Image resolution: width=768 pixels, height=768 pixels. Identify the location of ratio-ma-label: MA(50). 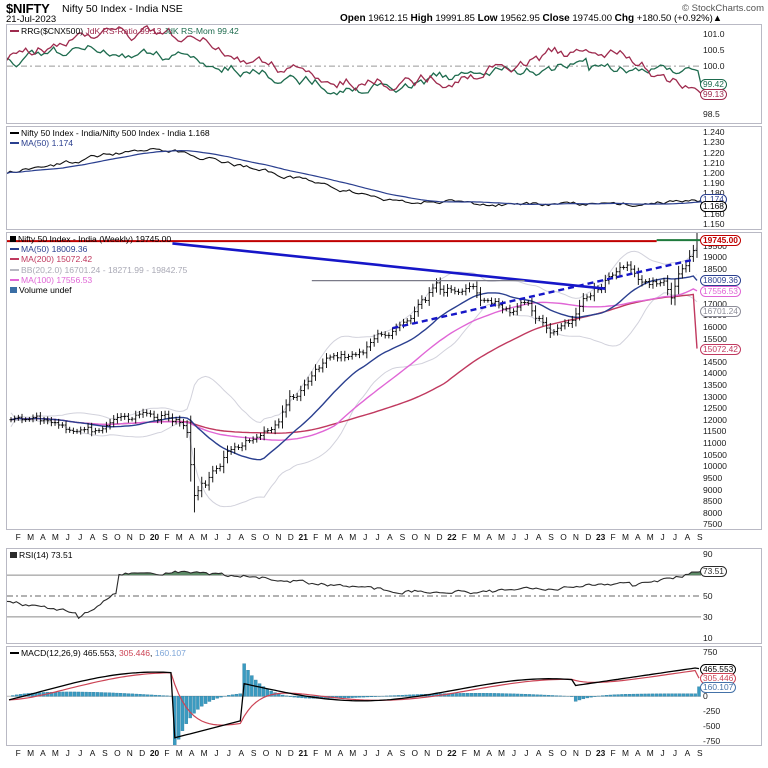
(35, 143).